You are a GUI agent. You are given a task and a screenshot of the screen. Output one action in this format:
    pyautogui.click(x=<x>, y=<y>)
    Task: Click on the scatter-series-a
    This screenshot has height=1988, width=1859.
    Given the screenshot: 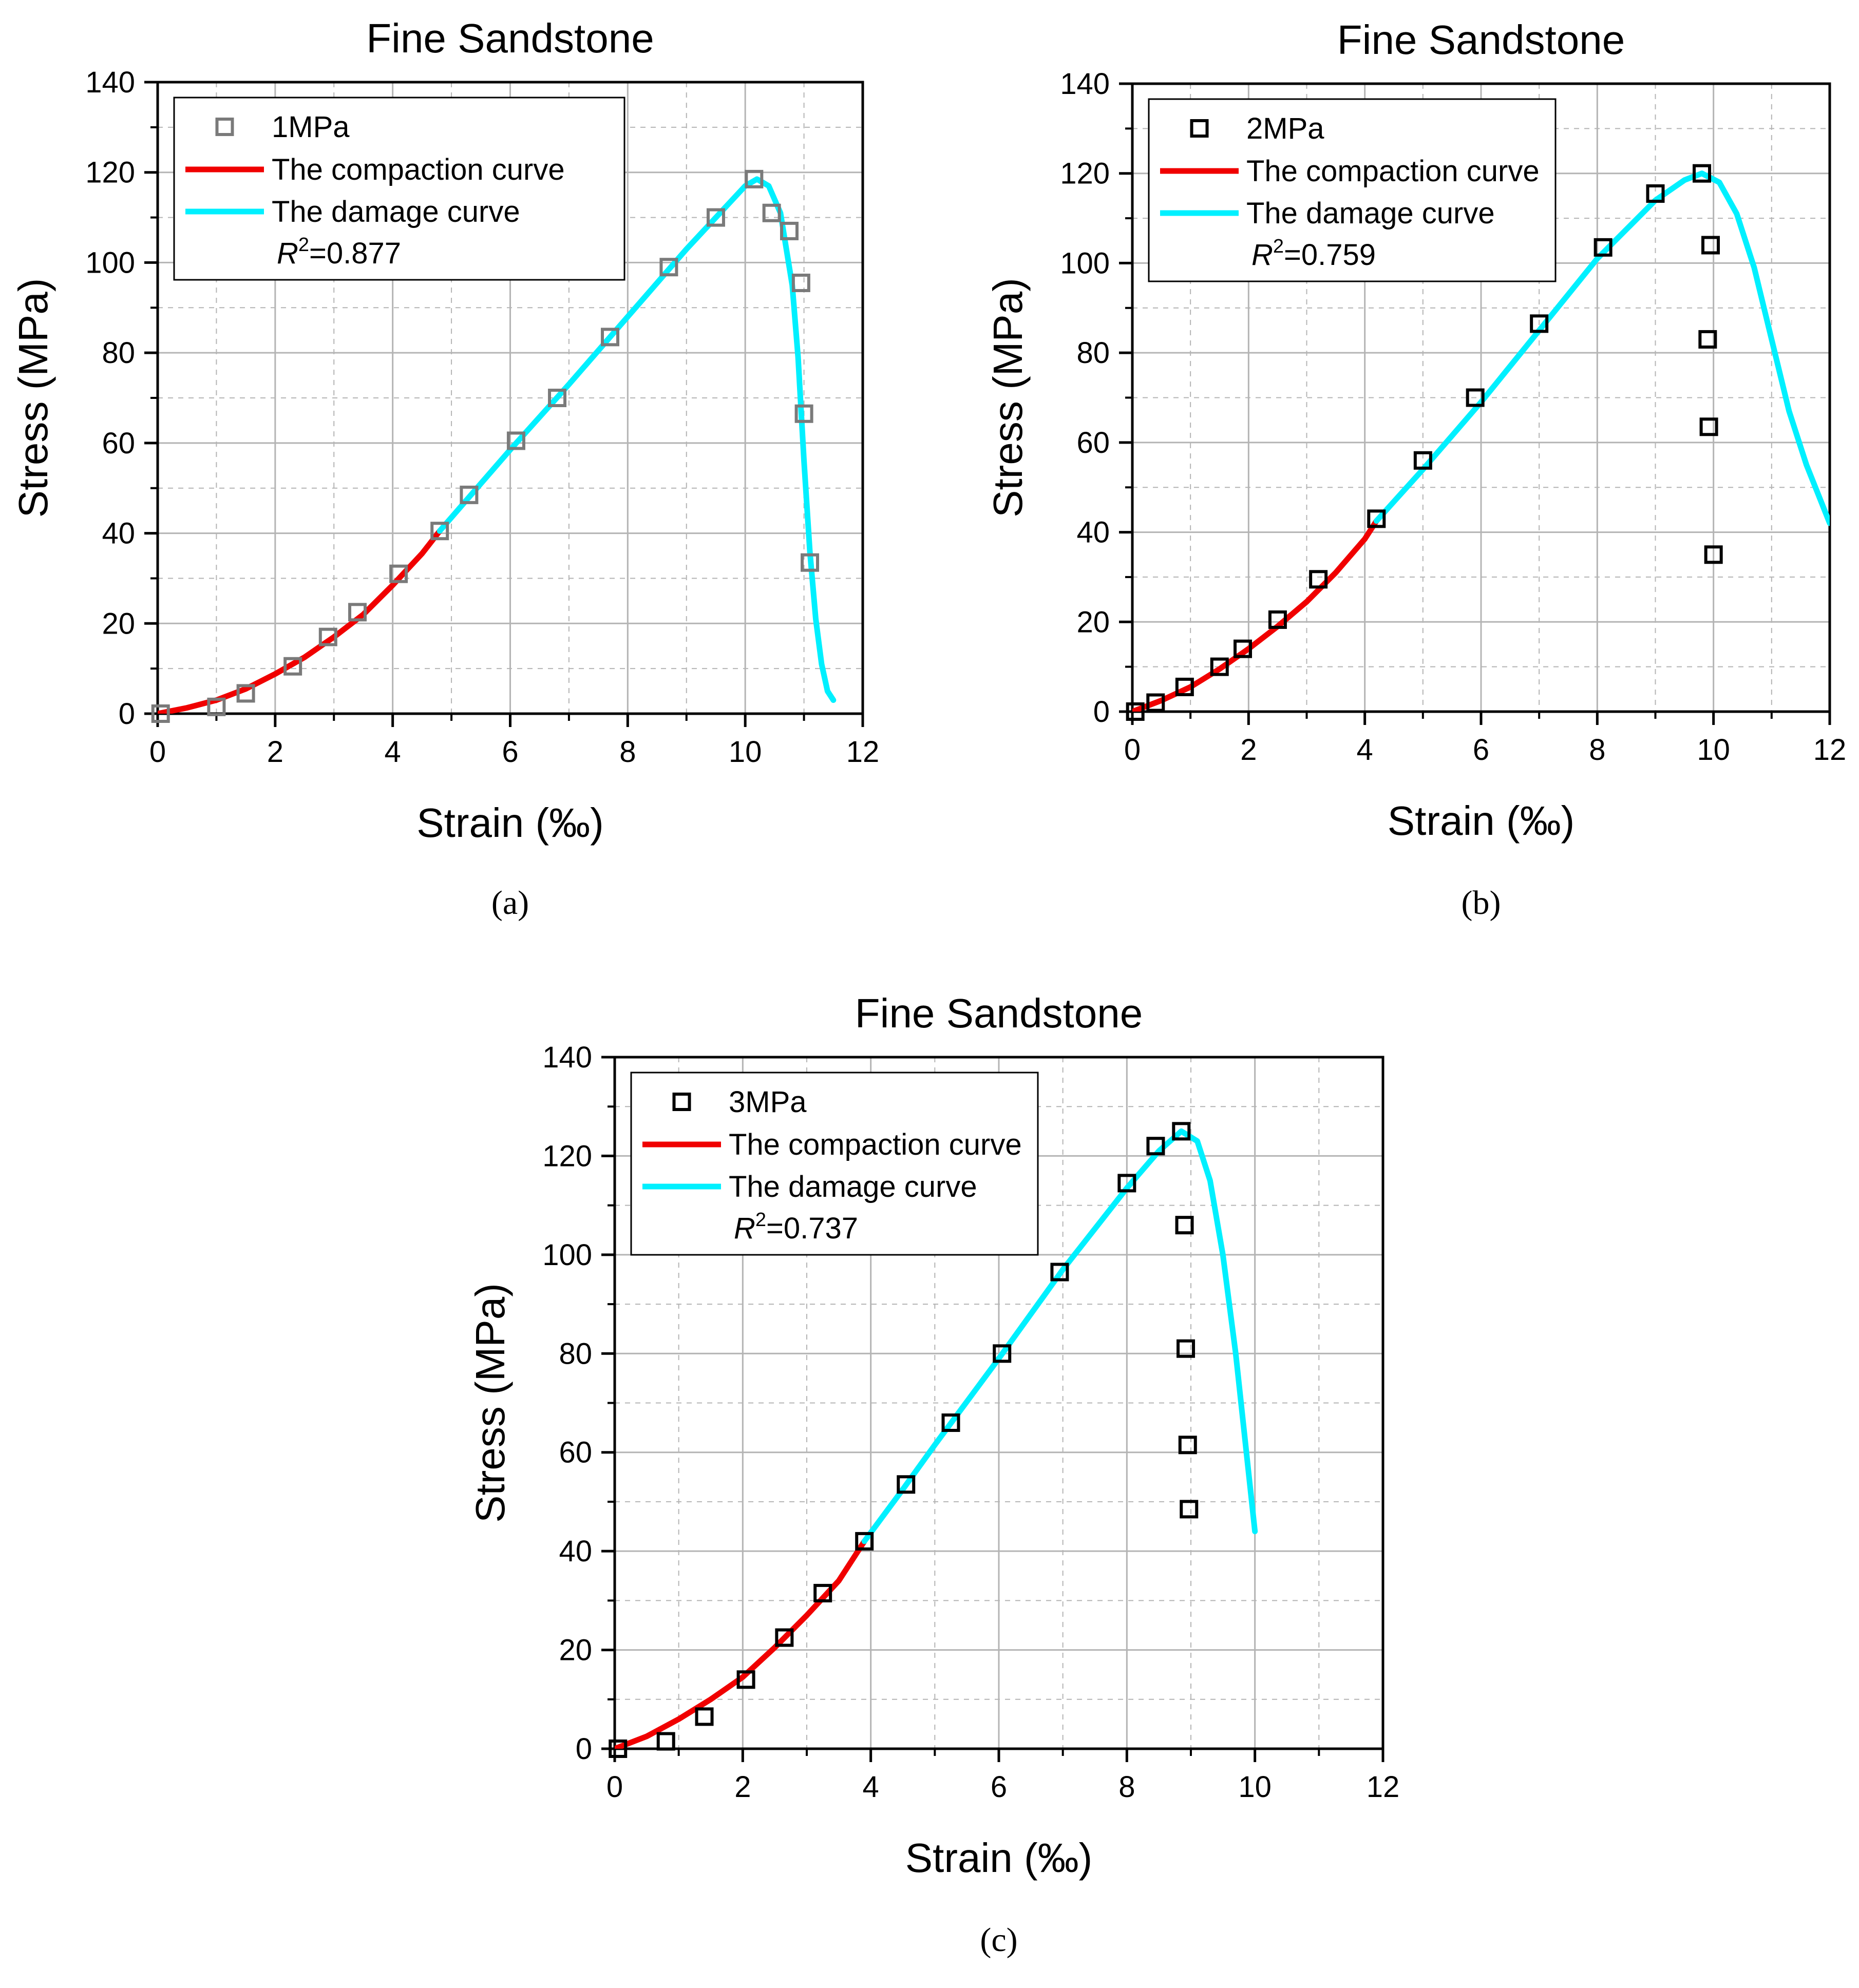 What is the action you would take?
    pyautogui.click(x=485, y=446)
    